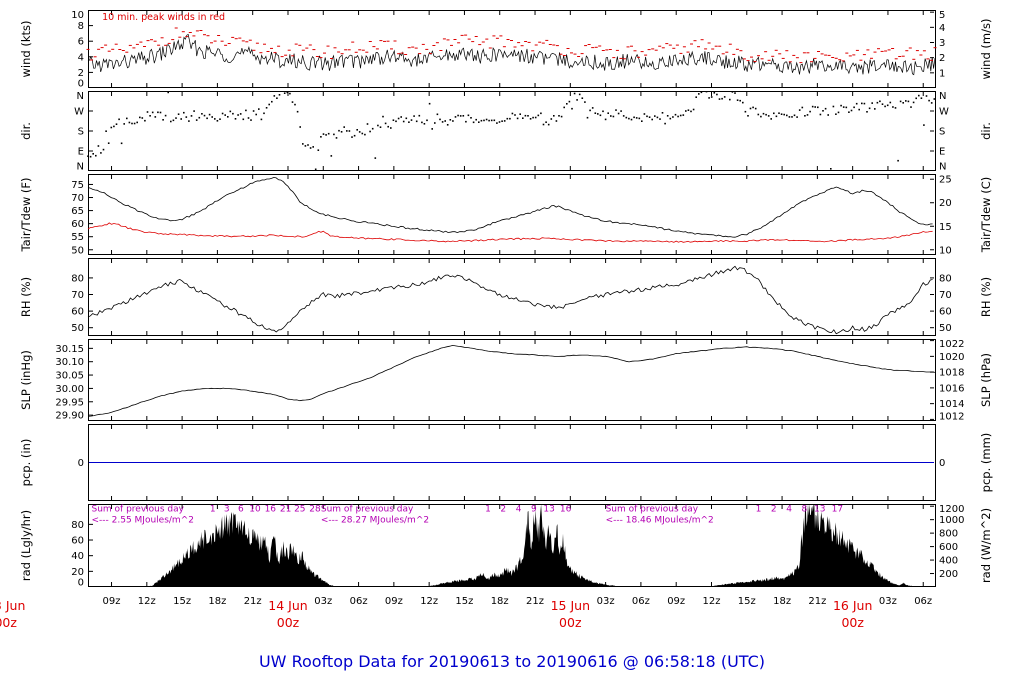 This screenshot has height=700, width=1024. Describe the element at coordinates (942, 132) in the screenshot. I see `y-tick-label-right: S` at that location.